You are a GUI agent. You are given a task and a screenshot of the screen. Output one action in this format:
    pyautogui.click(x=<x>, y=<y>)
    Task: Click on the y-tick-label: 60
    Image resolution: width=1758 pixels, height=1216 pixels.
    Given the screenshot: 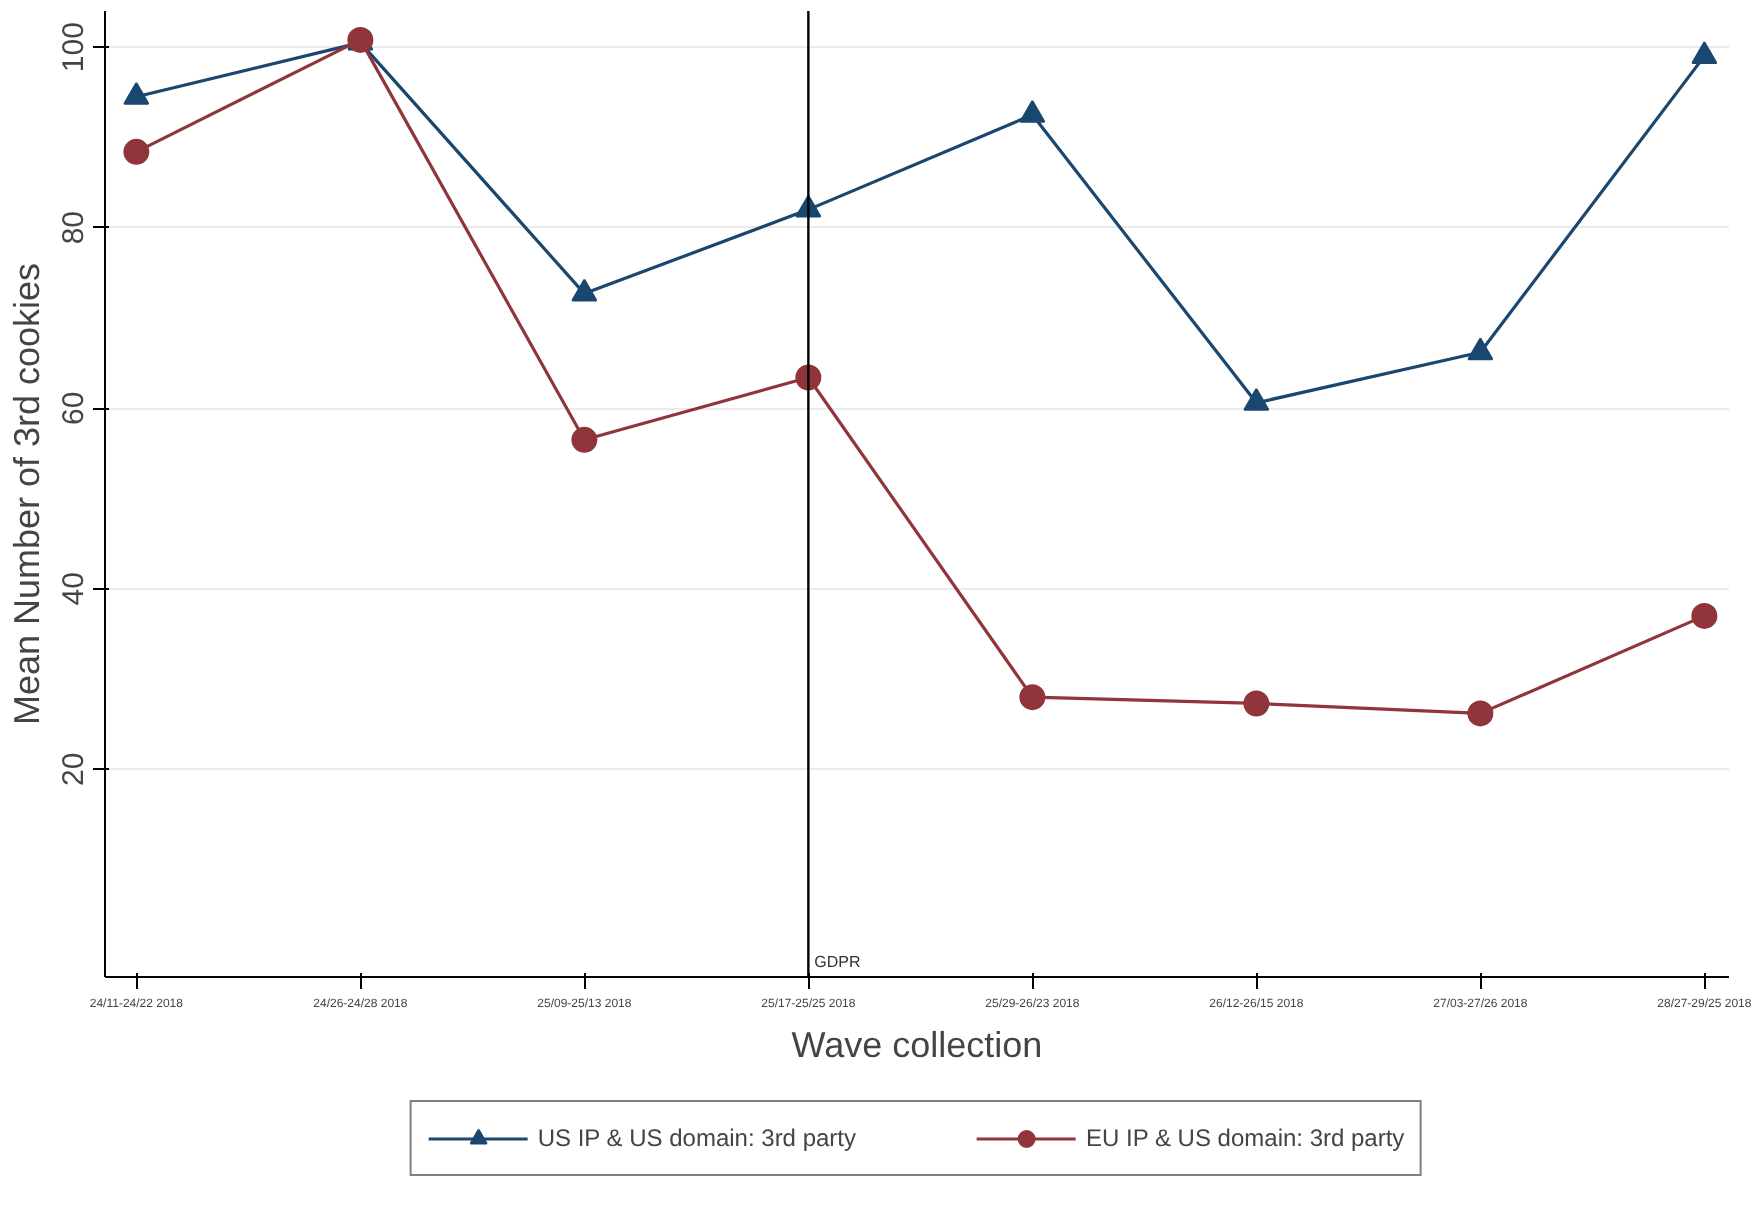 What is the action you would take?
    pyautogui.click(x=74, y=408)
    